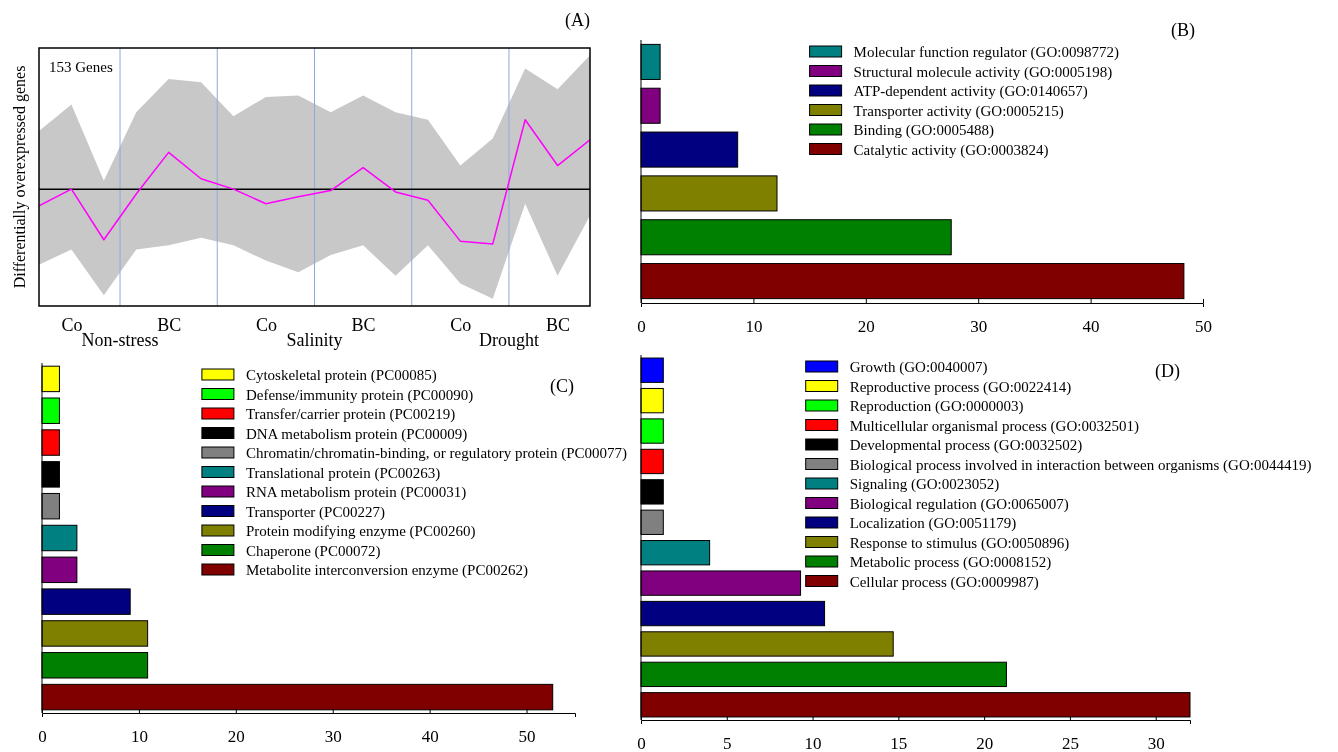  What do you see at coordinates (120, 340) in the screenshot?
I see `text: Non-stress` at bounding box center [120, 340].